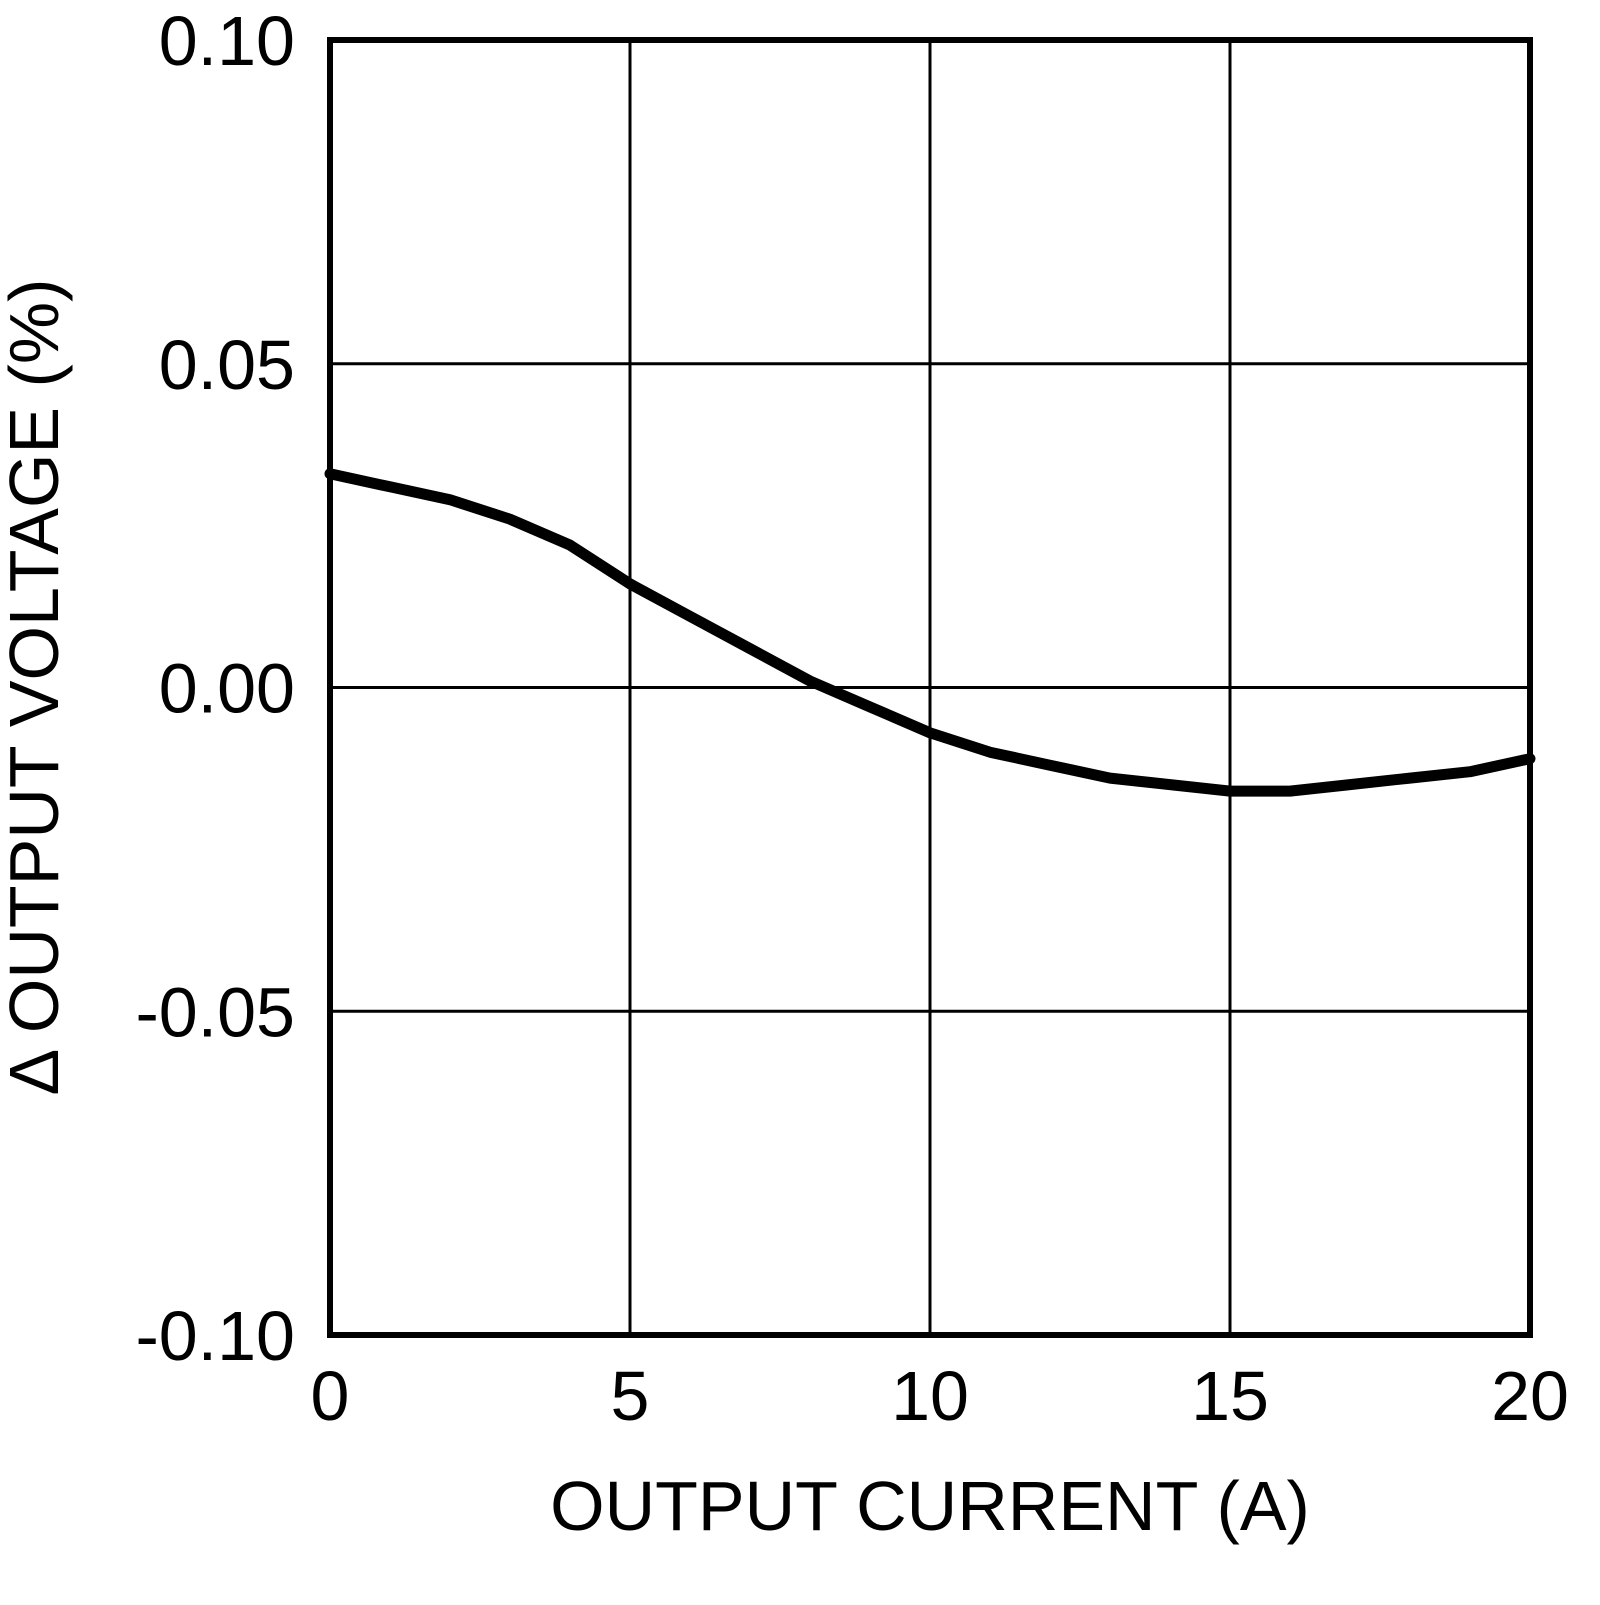  Describe the element at coordinates (630, 1396) in the screenshot. I see `x-tick-label: 5` at that location.